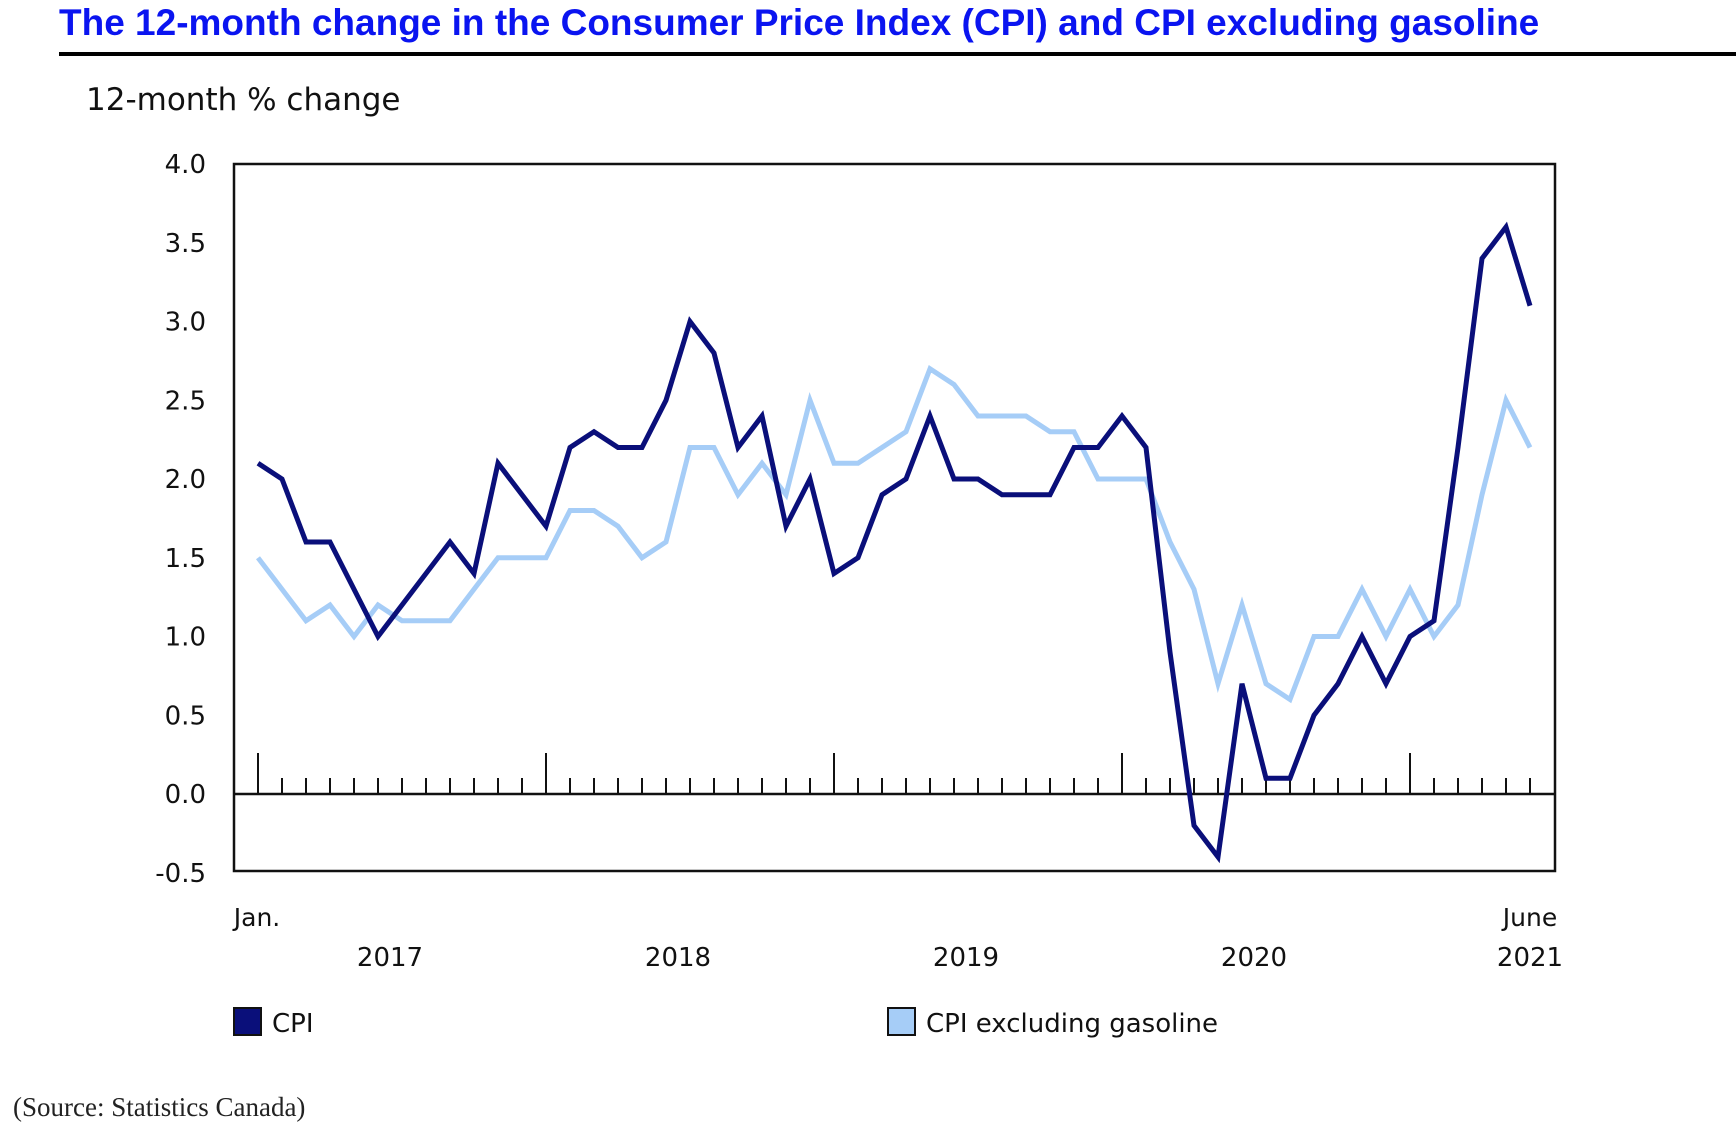 The image size is (1736, 1132). Describe the element at coordinates (678, 958) in the screenshot. I see `x-year-label: 2018` at that location.